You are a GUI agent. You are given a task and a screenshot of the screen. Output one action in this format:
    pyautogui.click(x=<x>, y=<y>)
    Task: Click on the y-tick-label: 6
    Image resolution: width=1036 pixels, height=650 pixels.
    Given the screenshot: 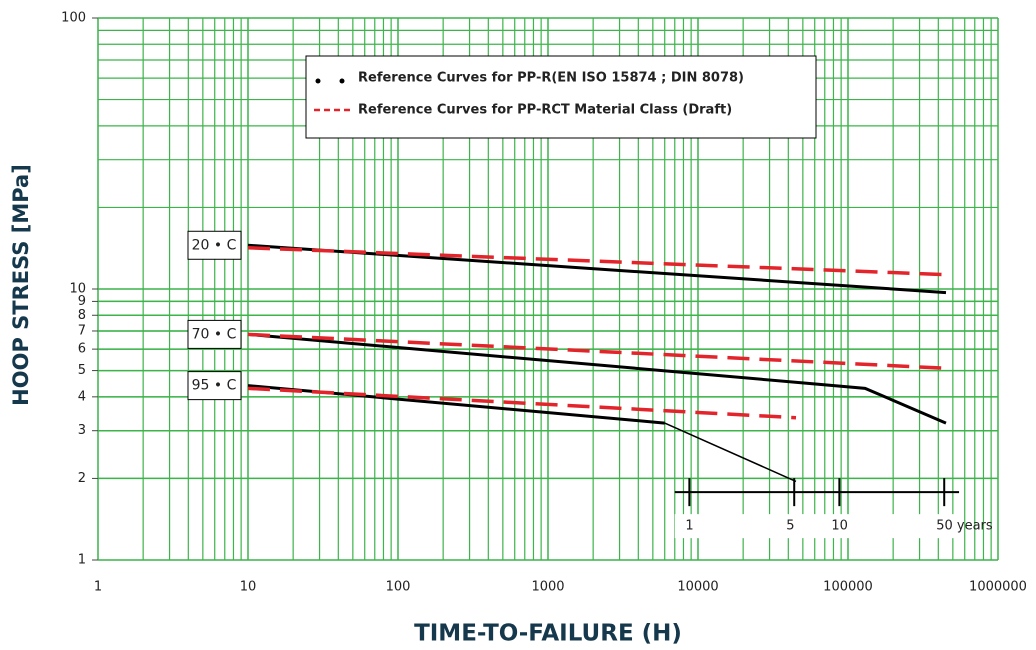 What is the action you would take?
    pyautogui.click(x=82, y=349)
    